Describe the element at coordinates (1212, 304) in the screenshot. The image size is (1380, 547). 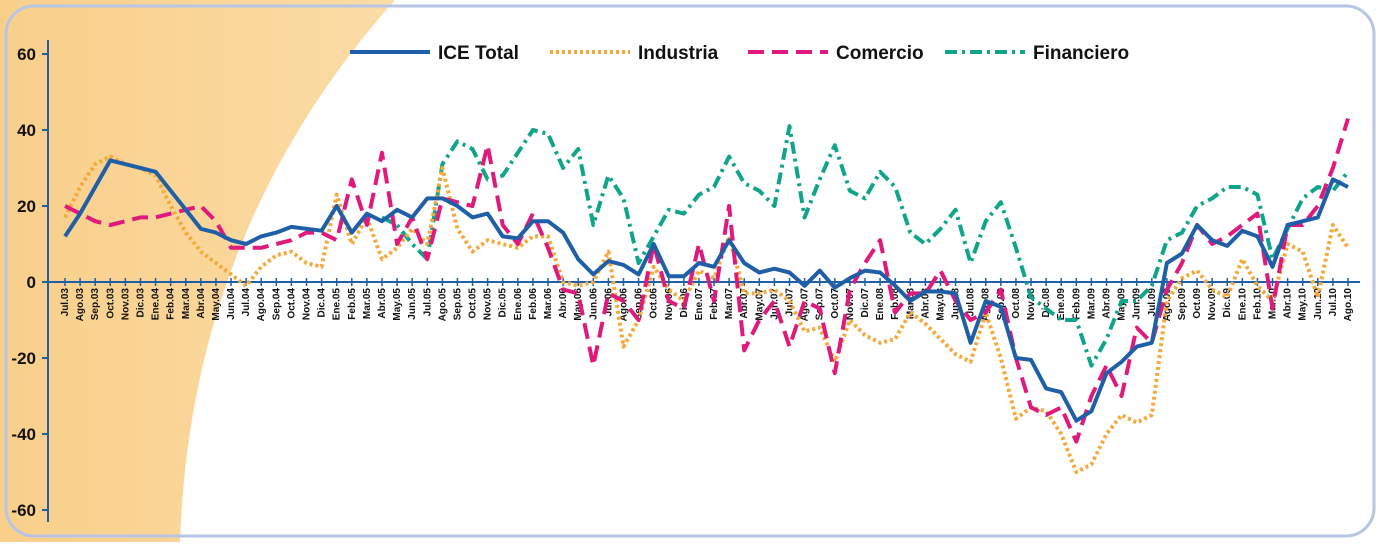
I see `x-tick-label: Nov.09` at that location.